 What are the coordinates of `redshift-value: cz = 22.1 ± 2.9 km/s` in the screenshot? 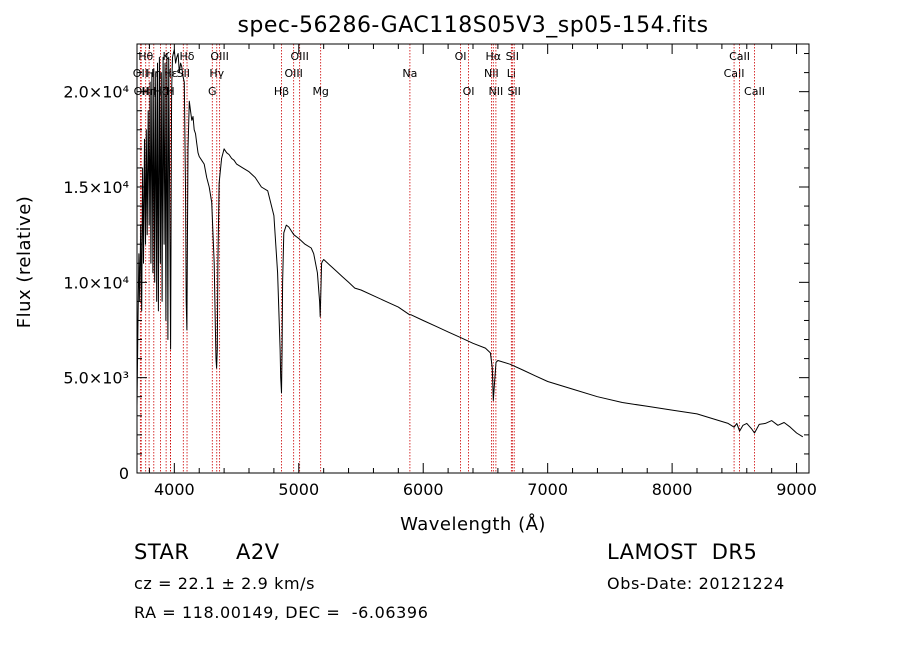 It's located at (225, 583).